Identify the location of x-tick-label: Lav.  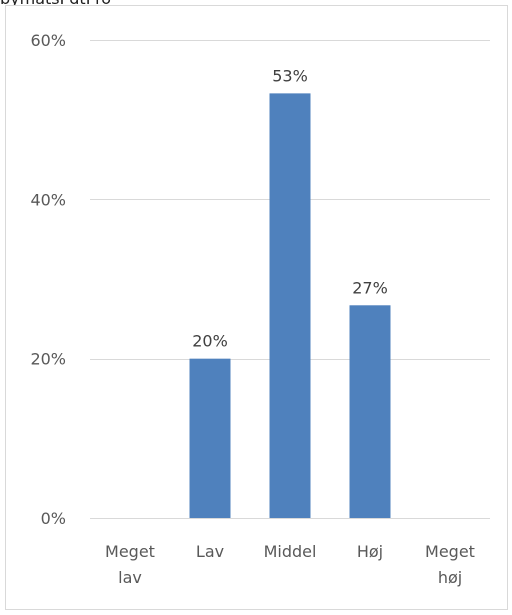
(210, 551).